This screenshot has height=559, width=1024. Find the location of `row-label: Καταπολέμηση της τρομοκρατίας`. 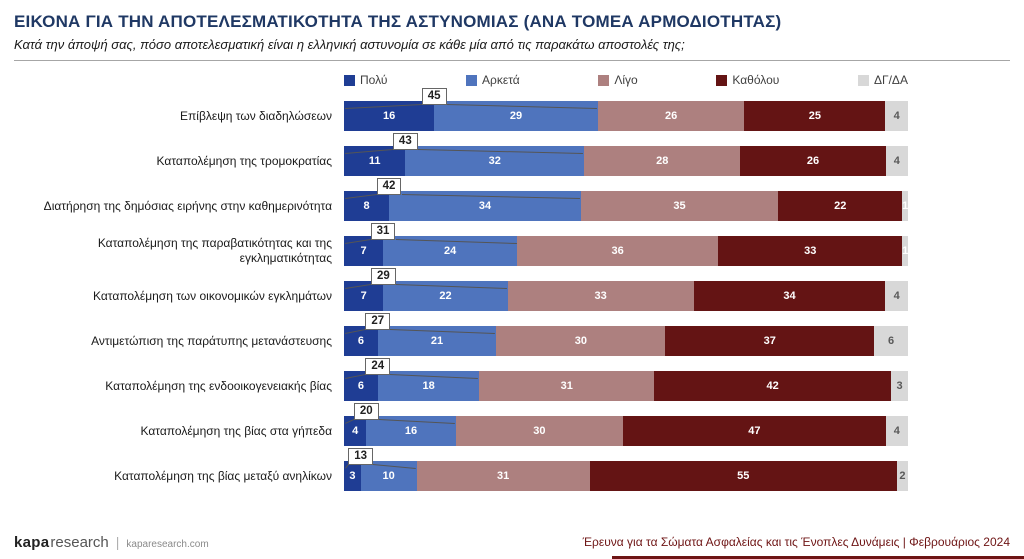

row-label: Καταπολέμηση της τρομοκρατίας is located at coordinates (244, 160).